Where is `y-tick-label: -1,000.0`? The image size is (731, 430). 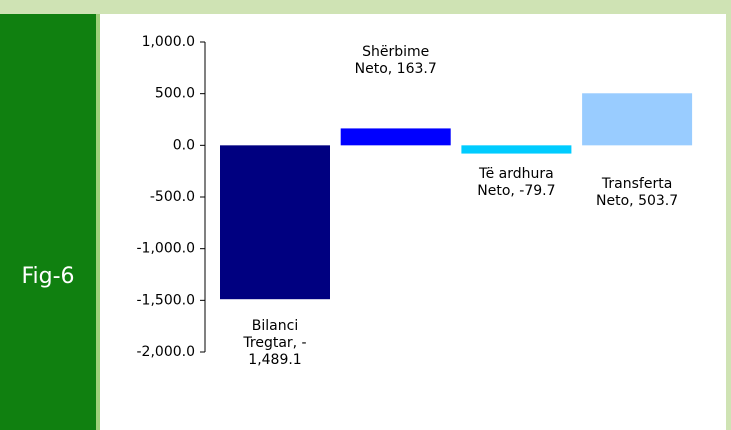
y-tick-label: -1,000.0 is located at coordinates (166, 249).